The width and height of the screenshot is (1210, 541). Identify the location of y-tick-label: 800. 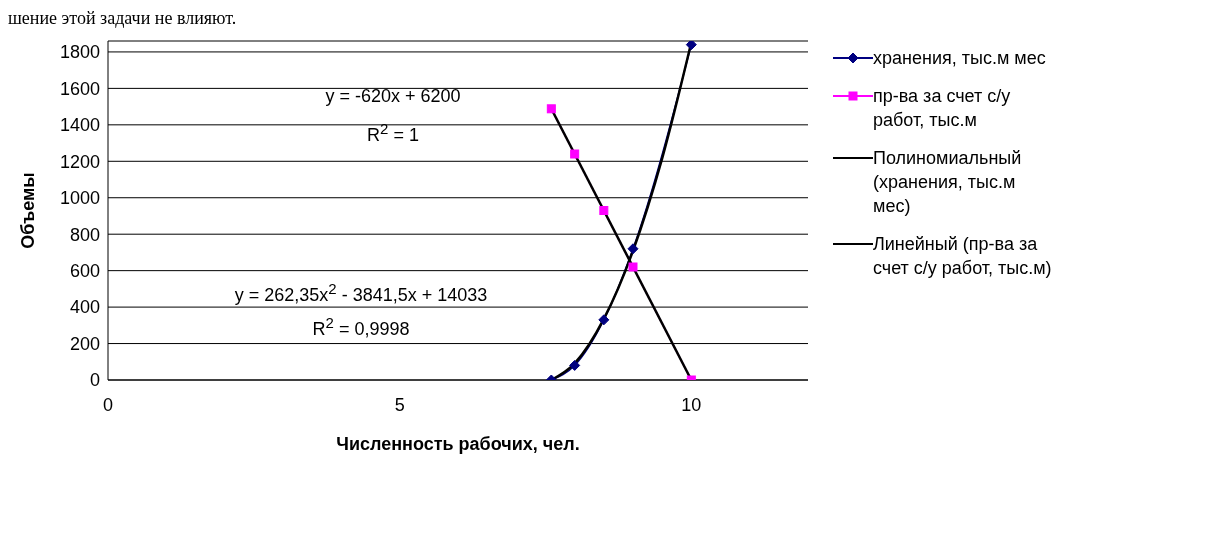
(84, 234).